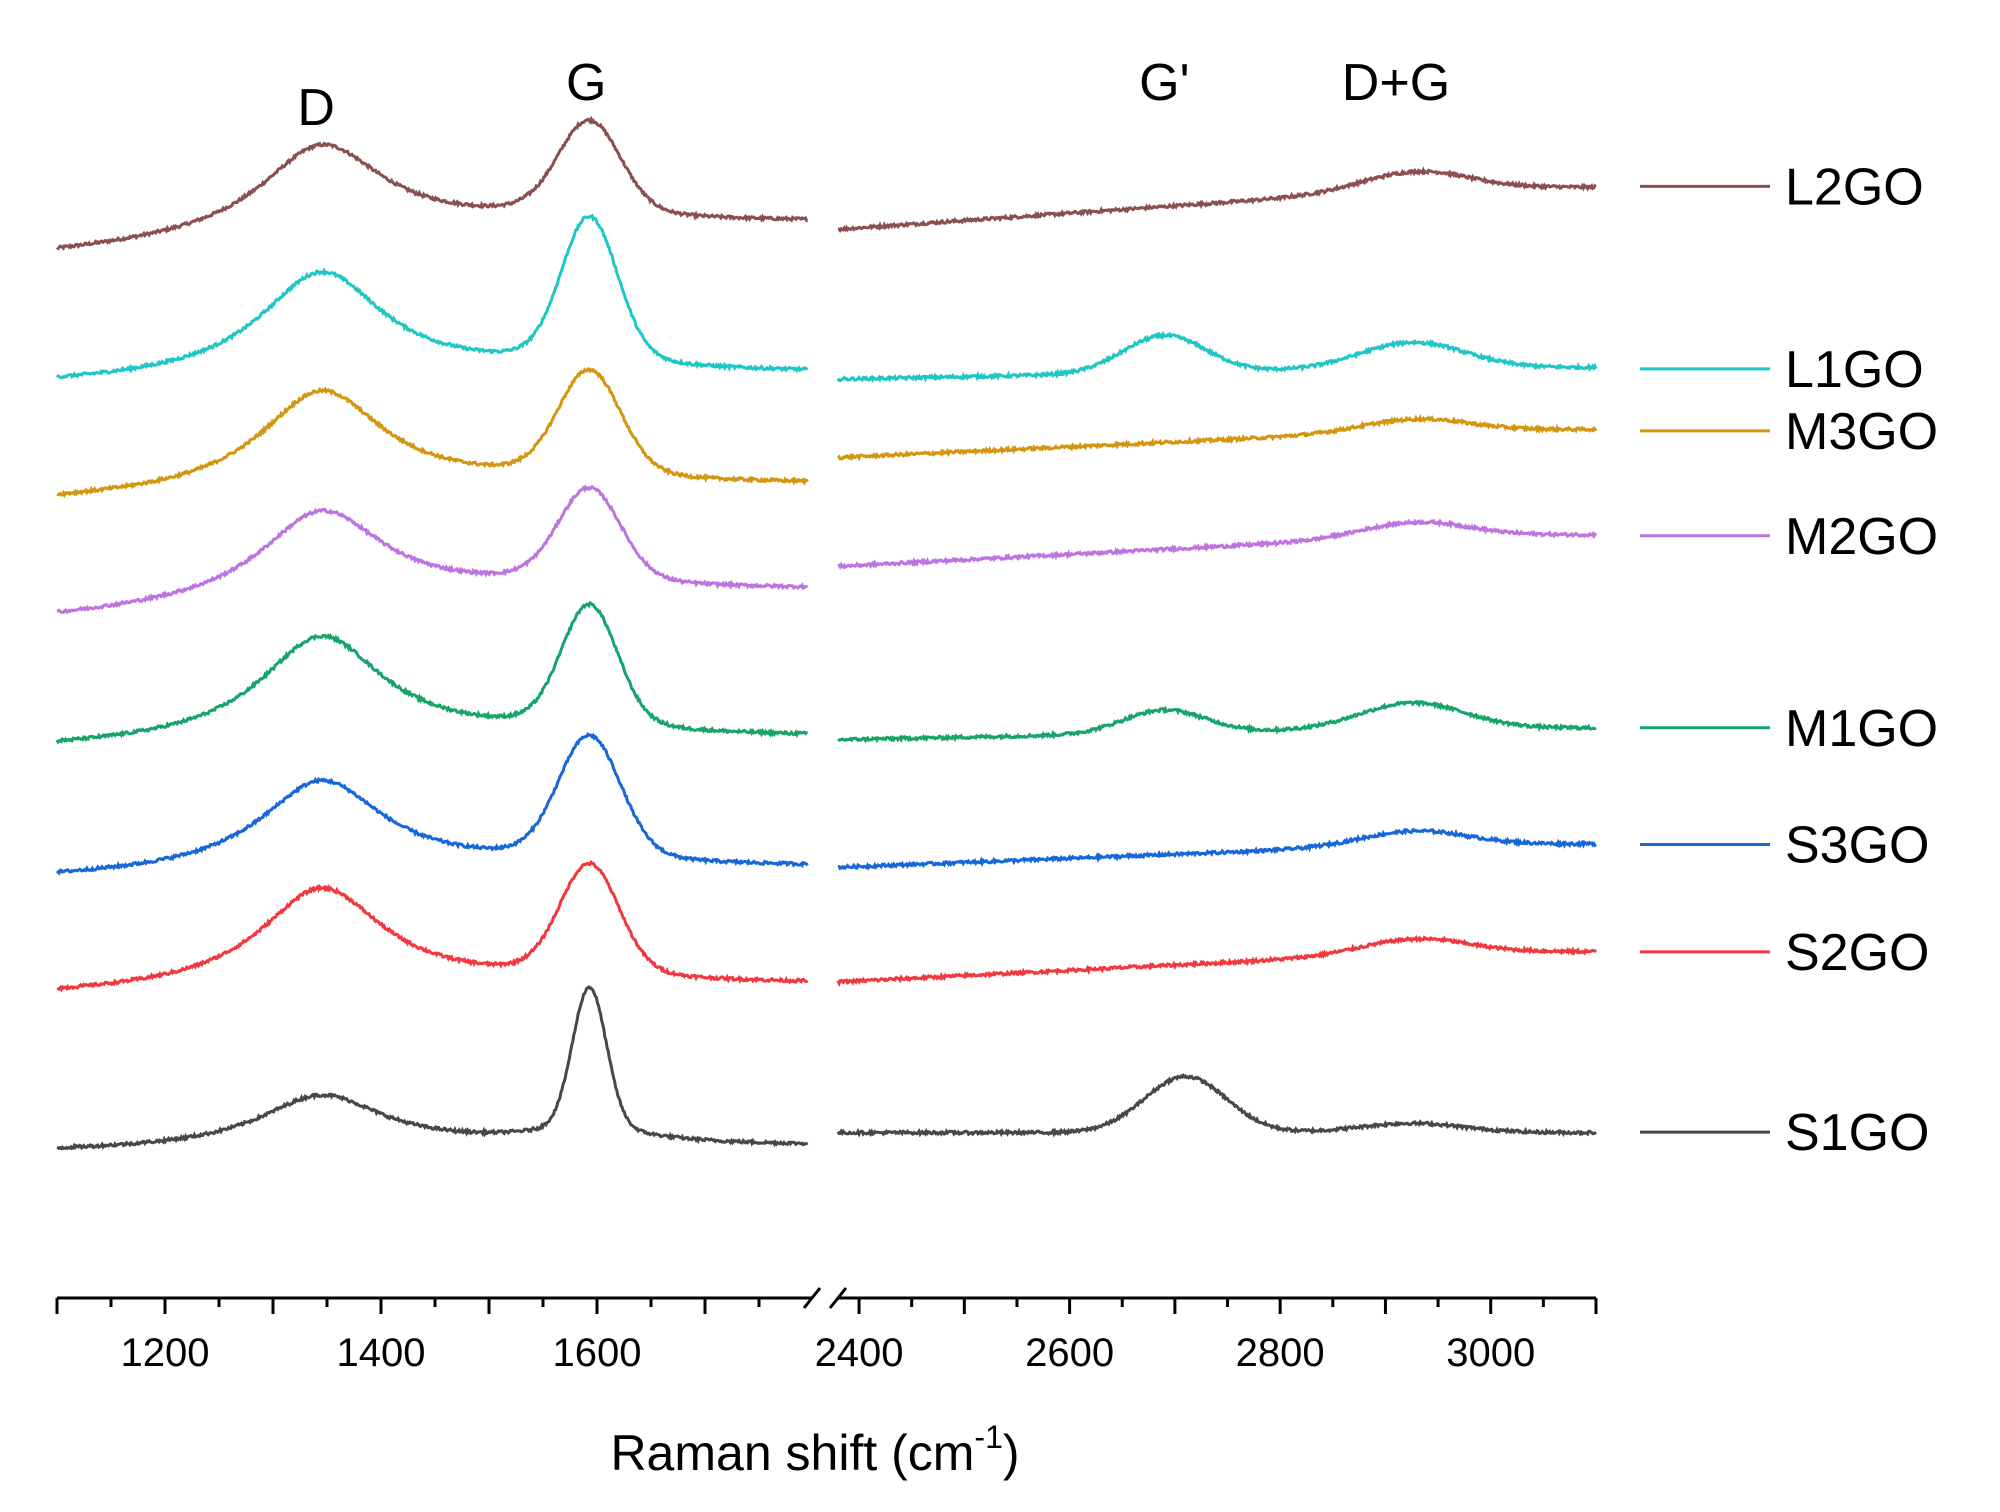  What do you see at coordinates (432, 296) in the screenshot?
I see `curve-l1go-low` at bounding box center [432, 296].